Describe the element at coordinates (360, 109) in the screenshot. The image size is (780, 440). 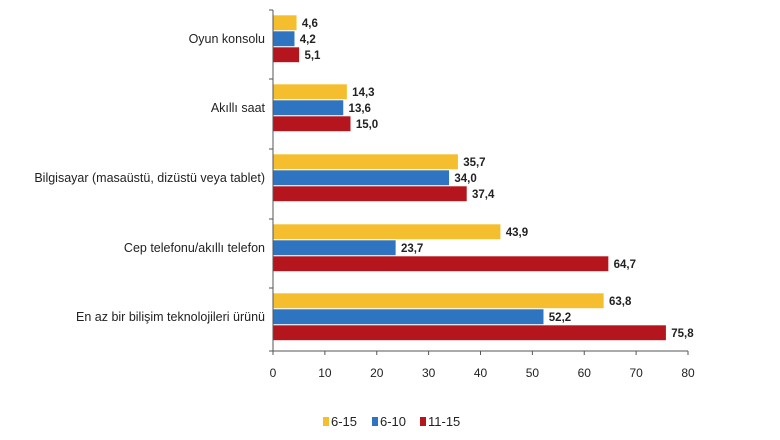
I see `data-label: 13,6` at that location.